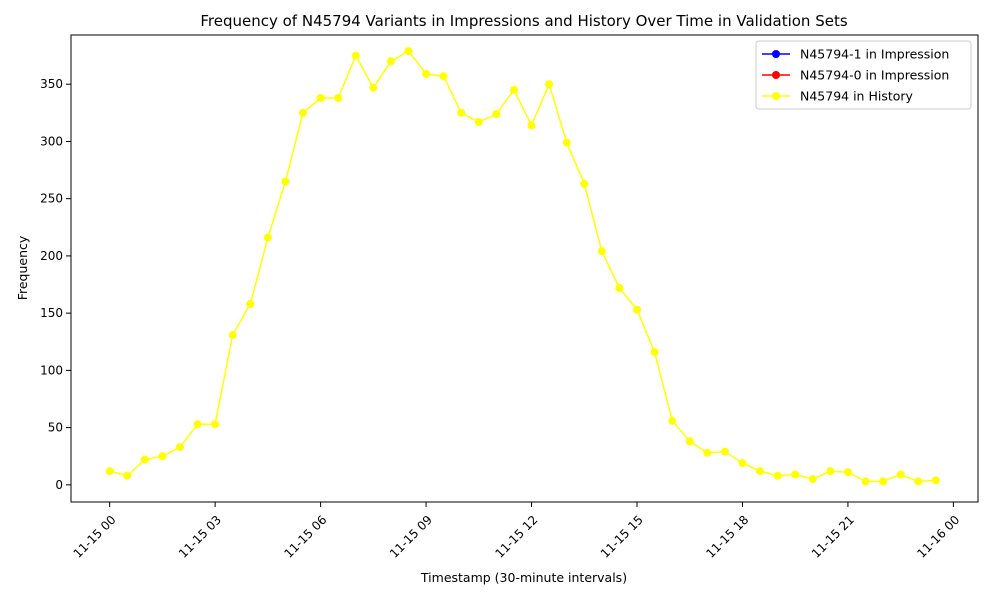 The image size is (1000, 600). I want to click on x-tick-label: 11-15 06, so click(306, 537).